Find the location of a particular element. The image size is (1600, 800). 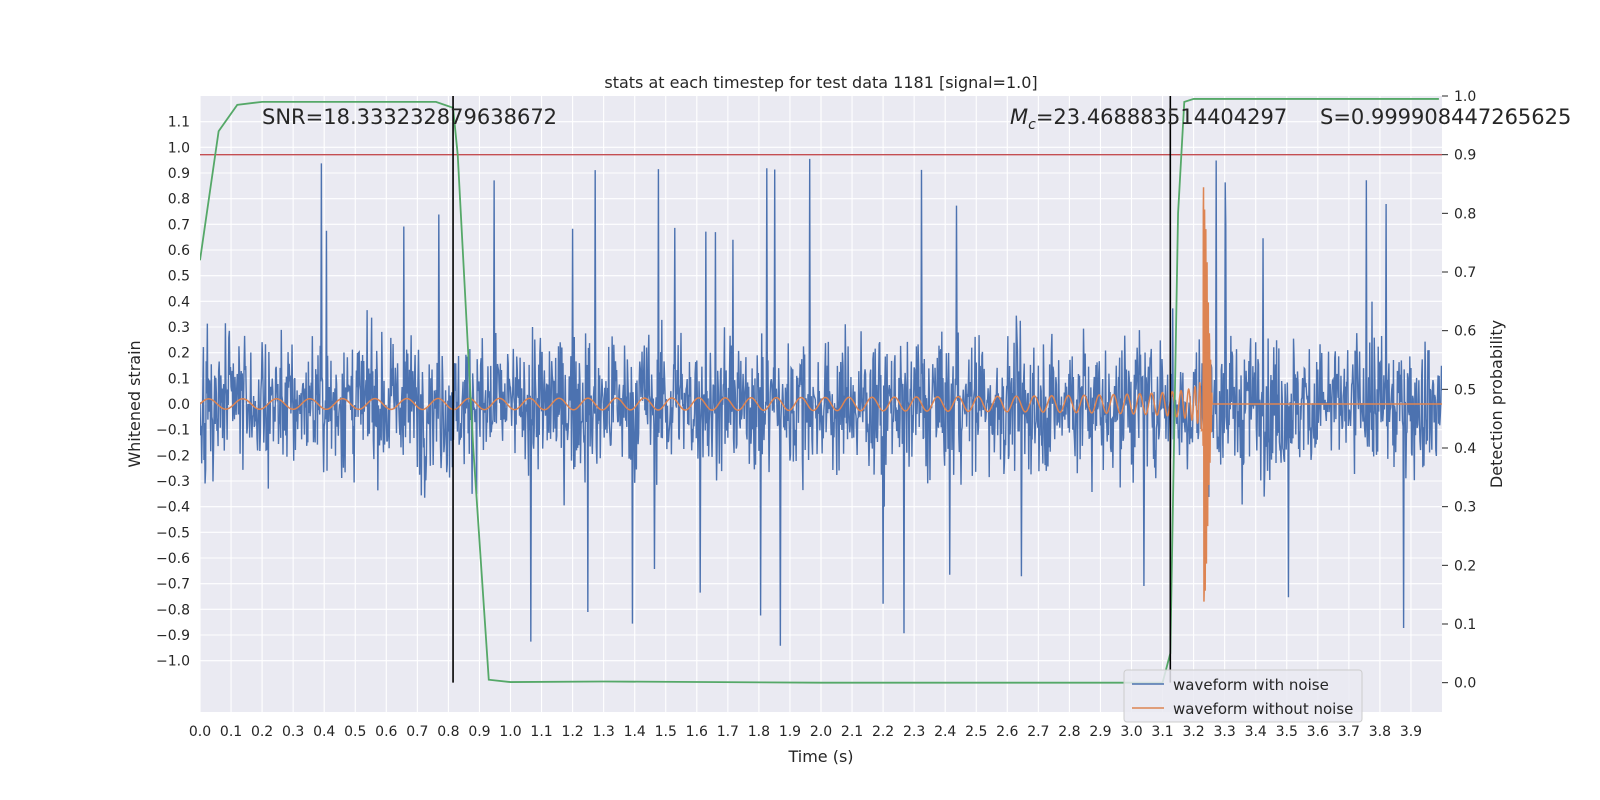

x-tick-label: 2.6 is located at coordinates (1007, 732).